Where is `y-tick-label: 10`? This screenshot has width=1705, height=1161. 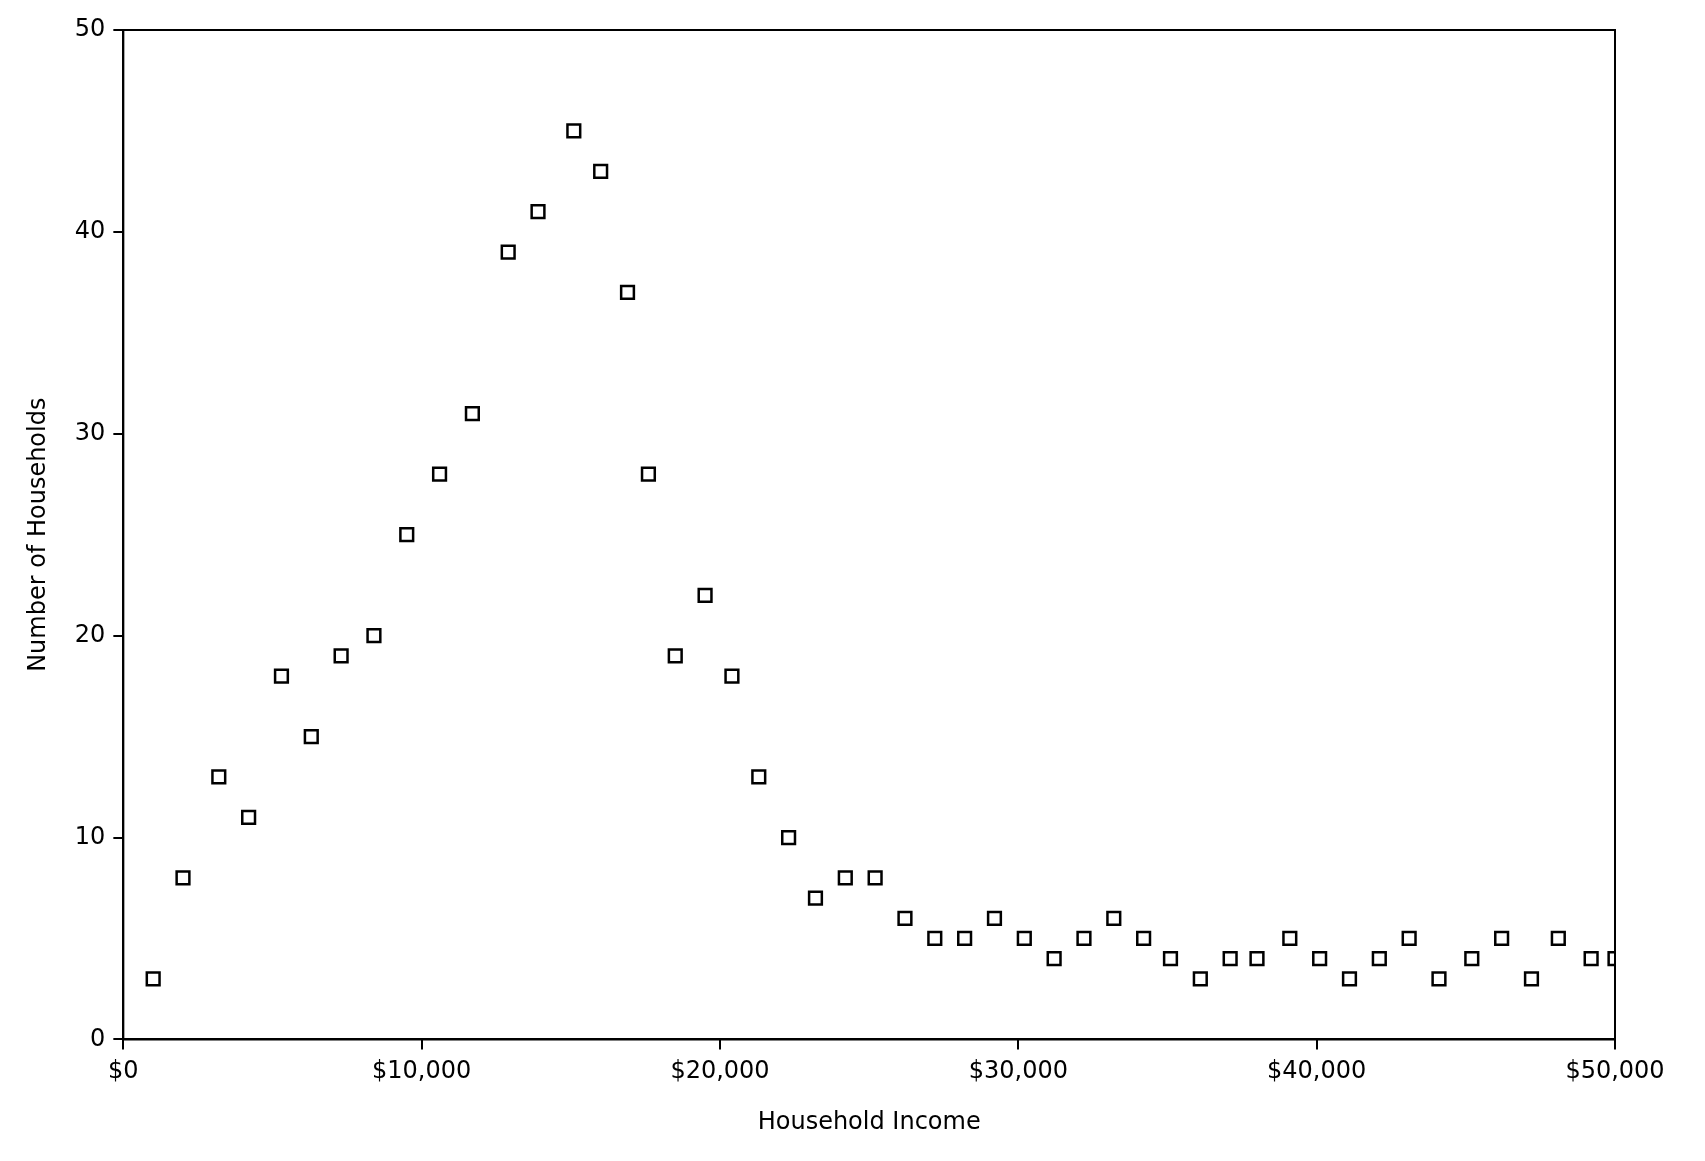
y-tick-label: 10 is located at coordinates (90, 835).